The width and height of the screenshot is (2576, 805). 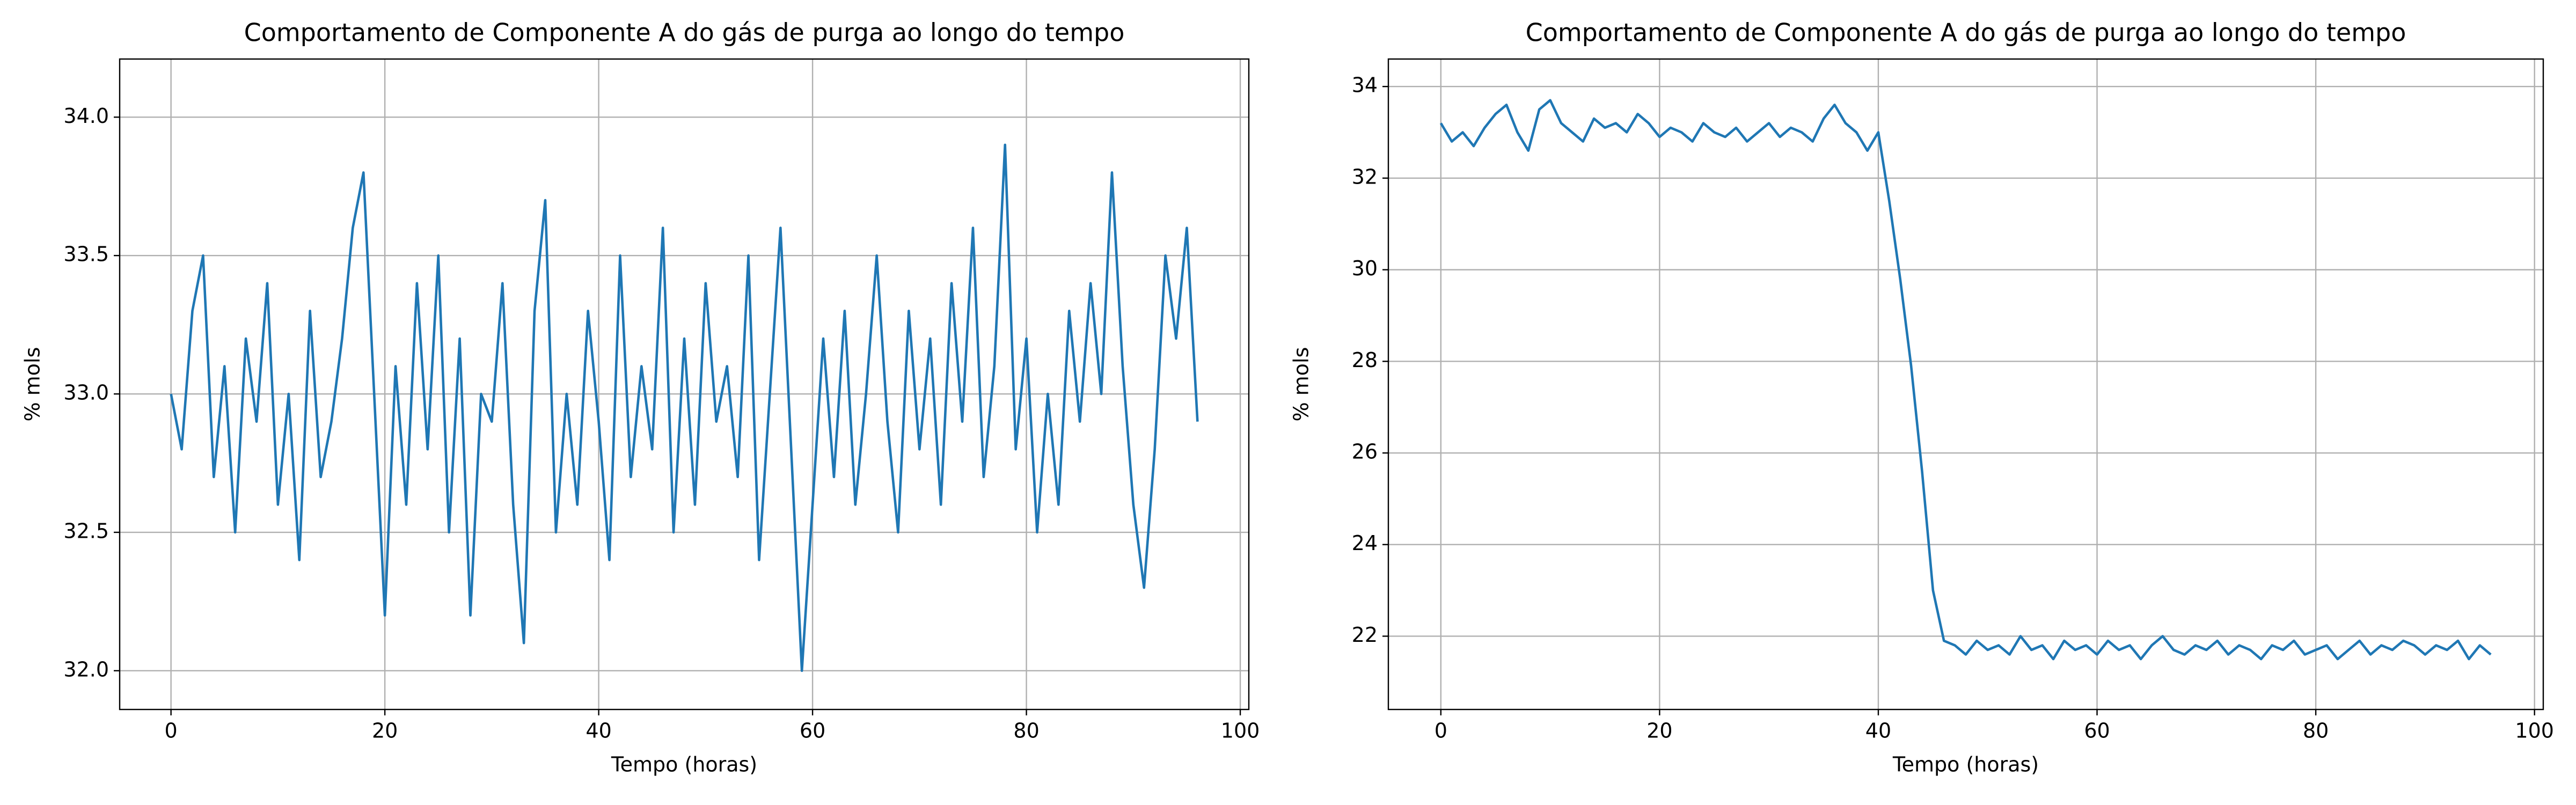 I want to click on y-tick-label: 32.0, so click(x=86, y=669).